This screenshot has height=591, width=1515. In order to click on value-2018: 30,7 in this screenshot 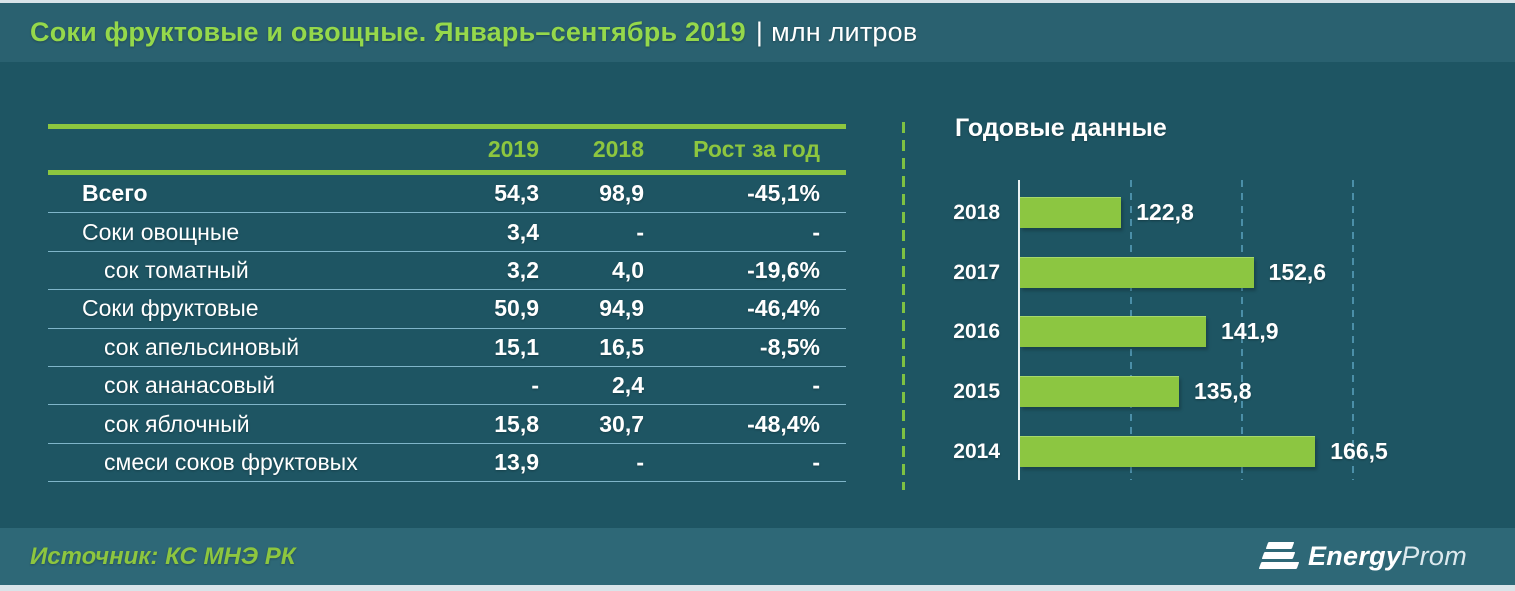, I will do `click(621, 423)`.